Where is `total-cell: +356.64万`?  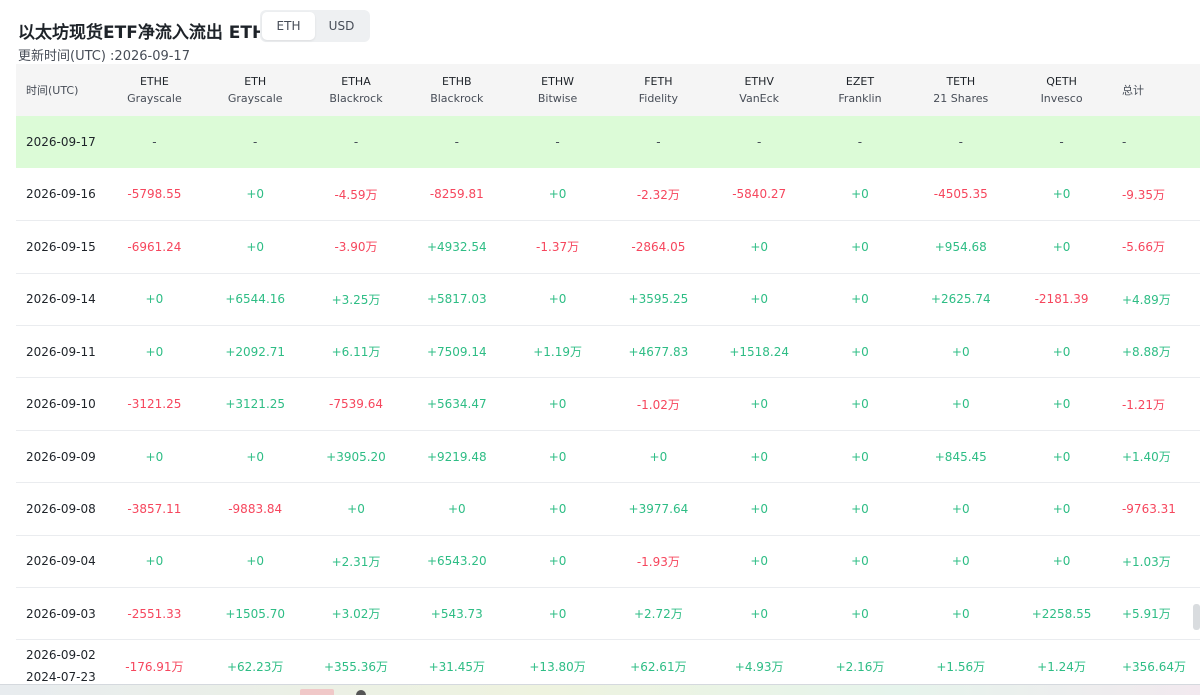
total-cell: +356.64万 is located at coordinates (1154, 666).